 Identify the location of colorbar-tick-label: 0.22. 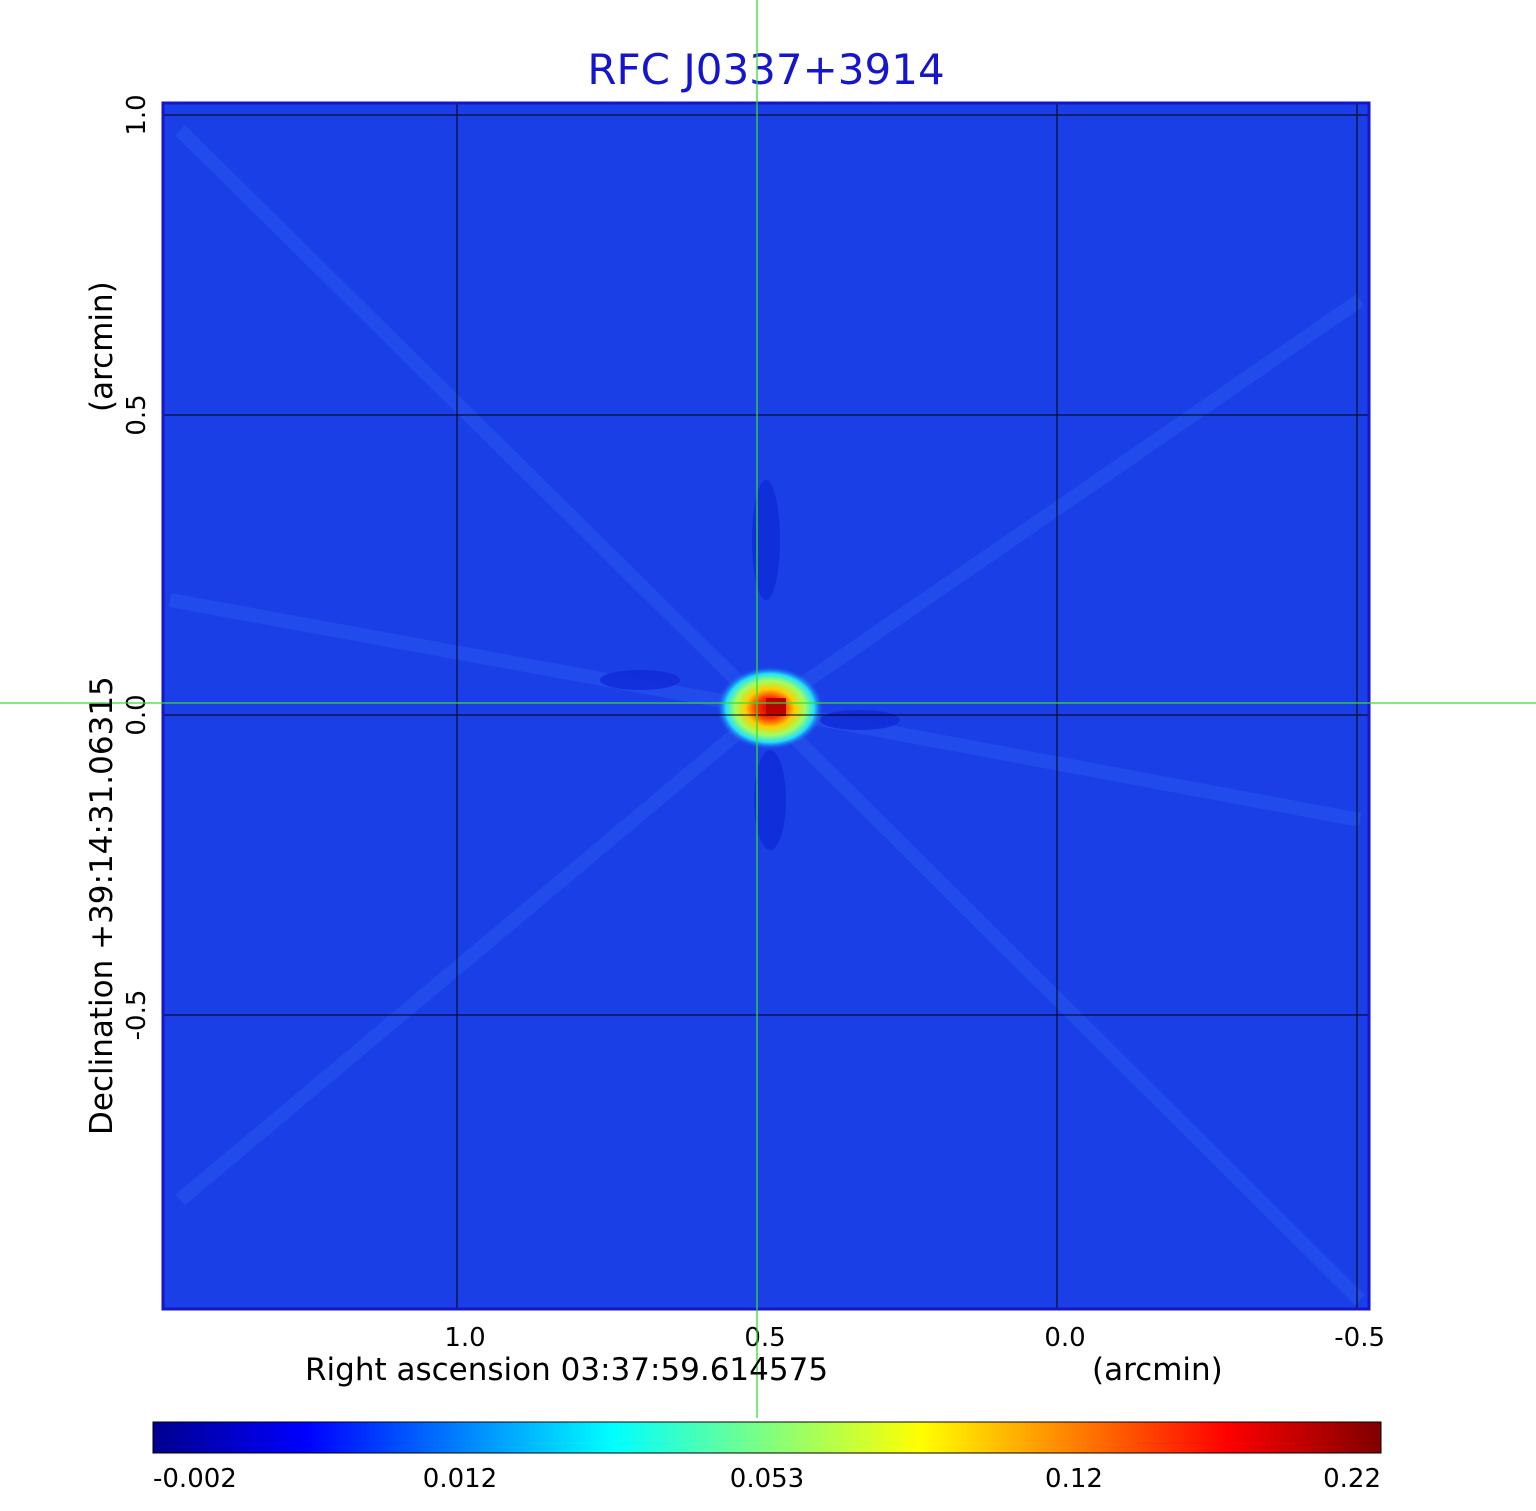
(1352, 1479).